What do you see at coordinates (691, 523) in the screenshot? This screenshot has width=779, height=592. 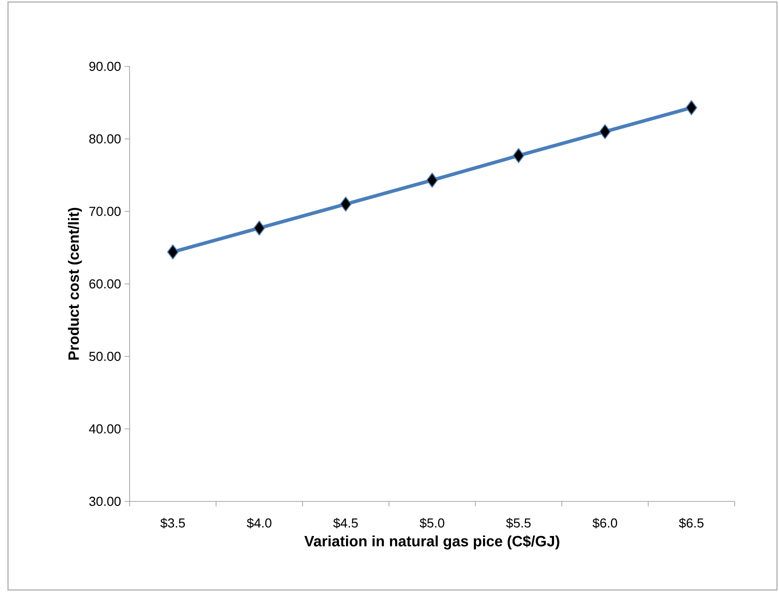 I see `x-tick-label: $6.5` at bounding box center [691, 523].